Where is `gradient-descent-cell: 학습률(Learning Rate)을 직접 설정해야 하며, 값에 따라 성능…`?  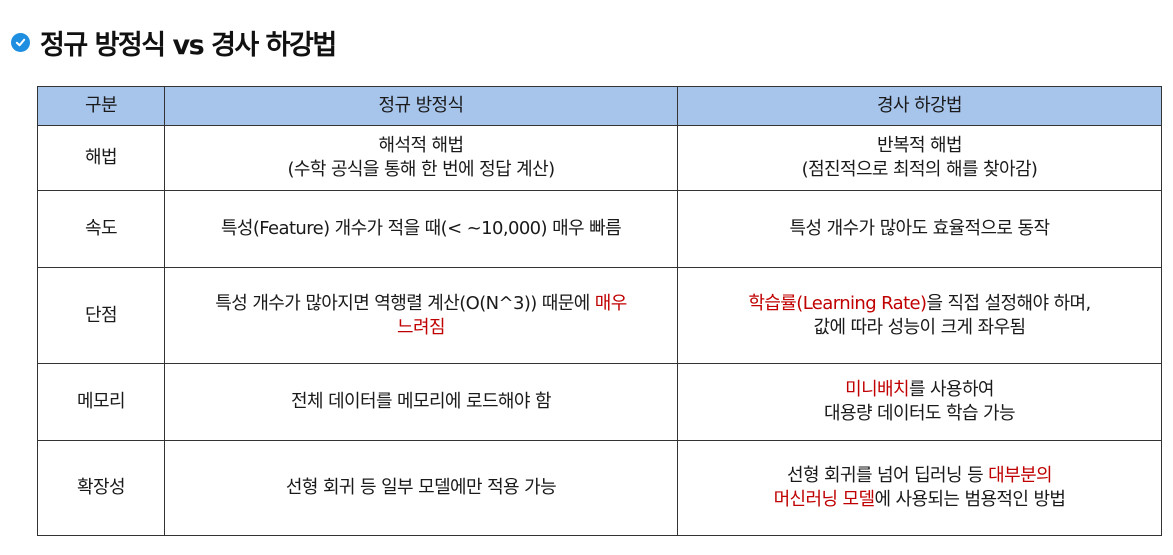
gradient-descent-cell: 학습률(Learning Rate)을 직접 설정해야 하며, 값에 따라 성능… is located at coordinates (919, 315).